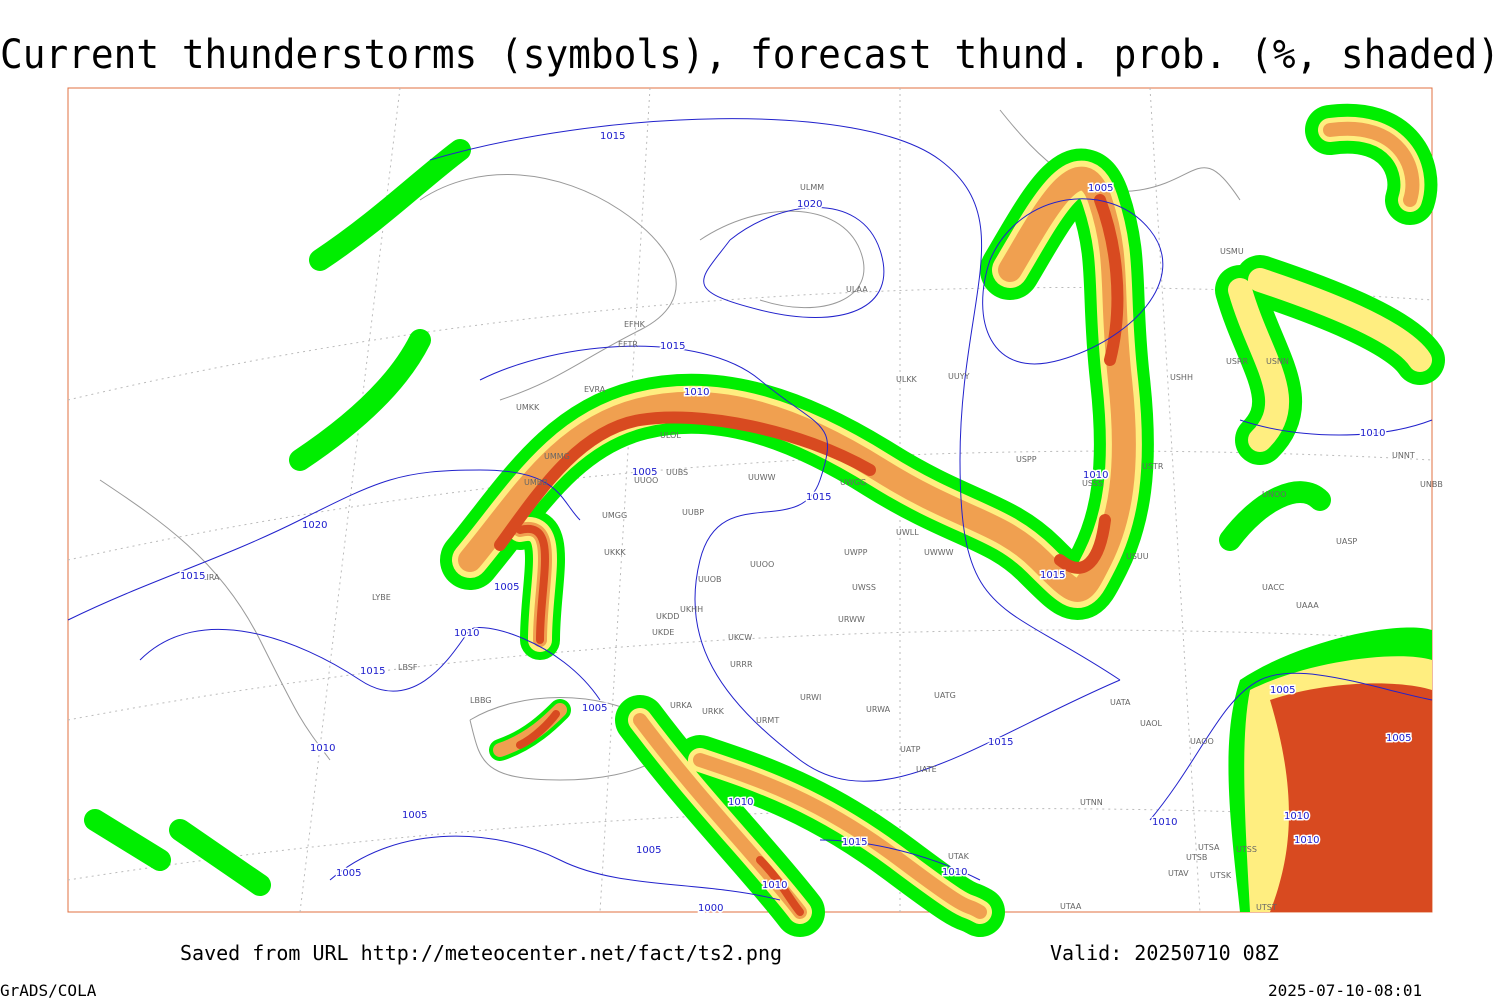 Image resolution: width=1500 pixels, height=1000 pixels. What do you see at coordinates (740, 637) in the screenshot?
I see `station-label: UKCW` at bounding box center [740, 637].